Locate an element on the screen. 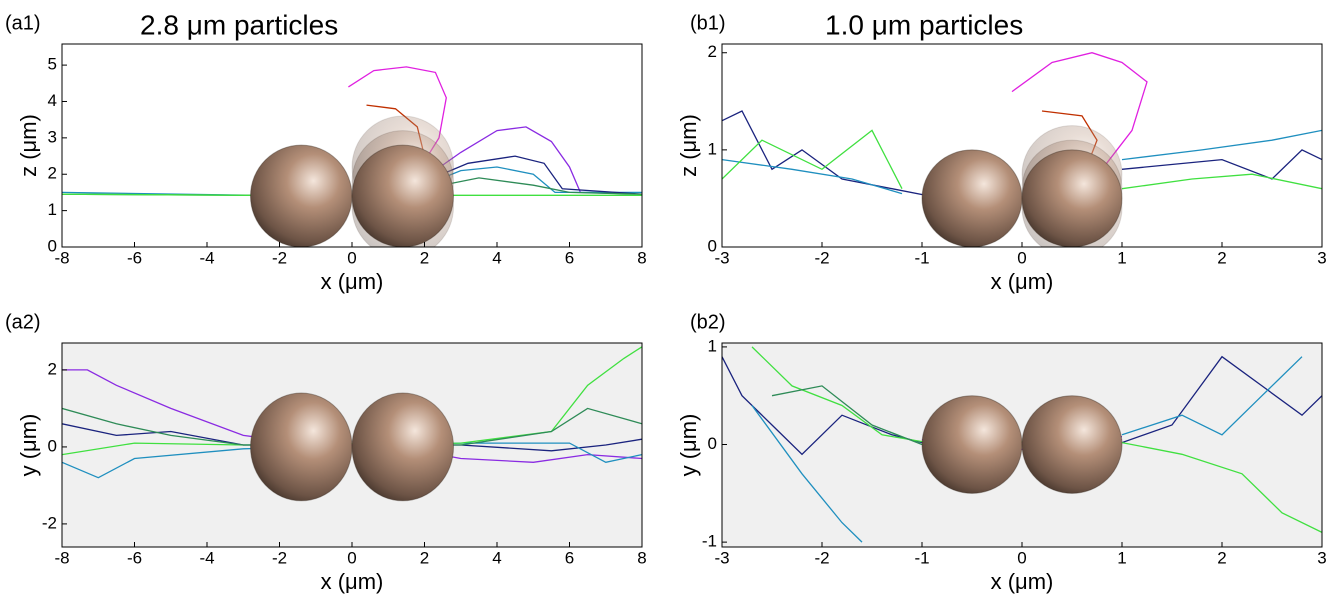  panel-label: (b1) is located at coordinates (708, 23).